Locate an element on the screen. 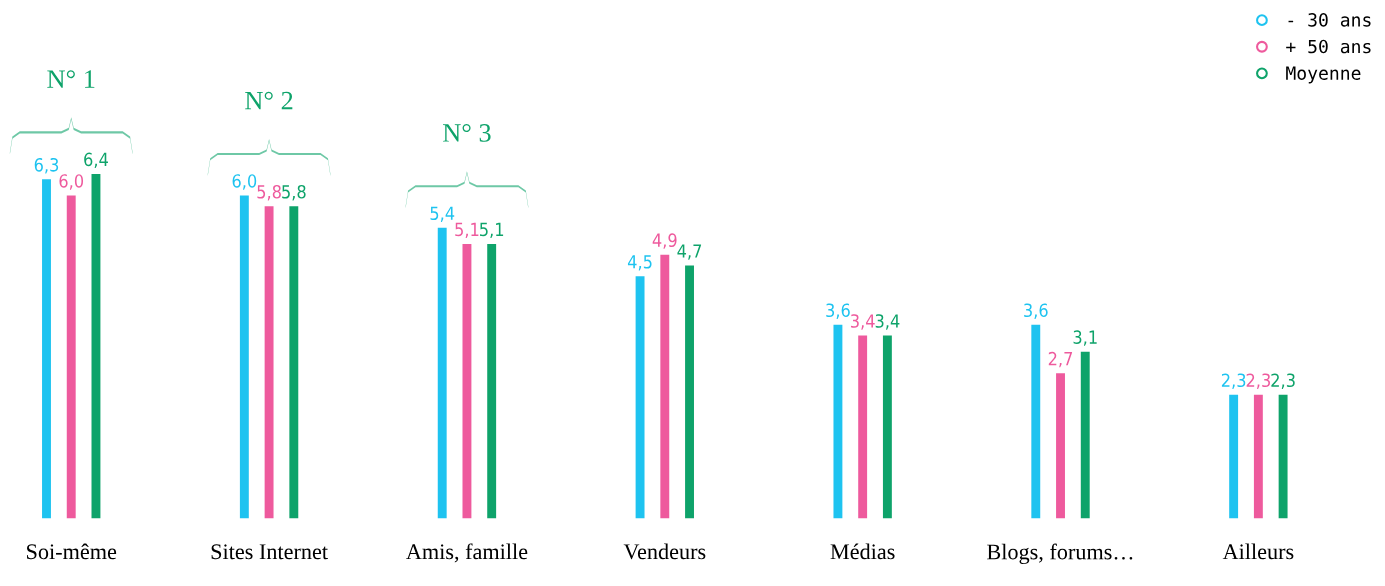  text: N° 3 is located at coordinates (467, 133).